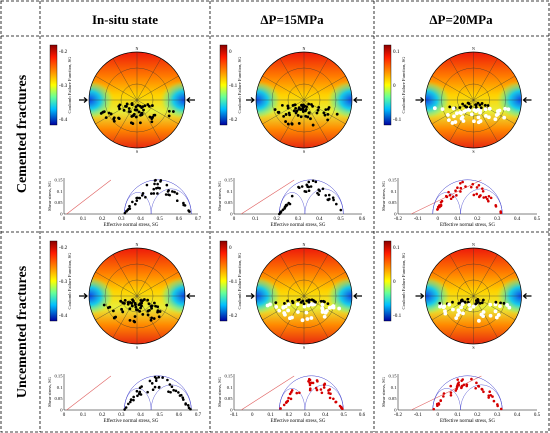 This screenshot has height=433, width=550. I want to click on column-header-dp20: ΔP=20MPa, so click(461, 19).